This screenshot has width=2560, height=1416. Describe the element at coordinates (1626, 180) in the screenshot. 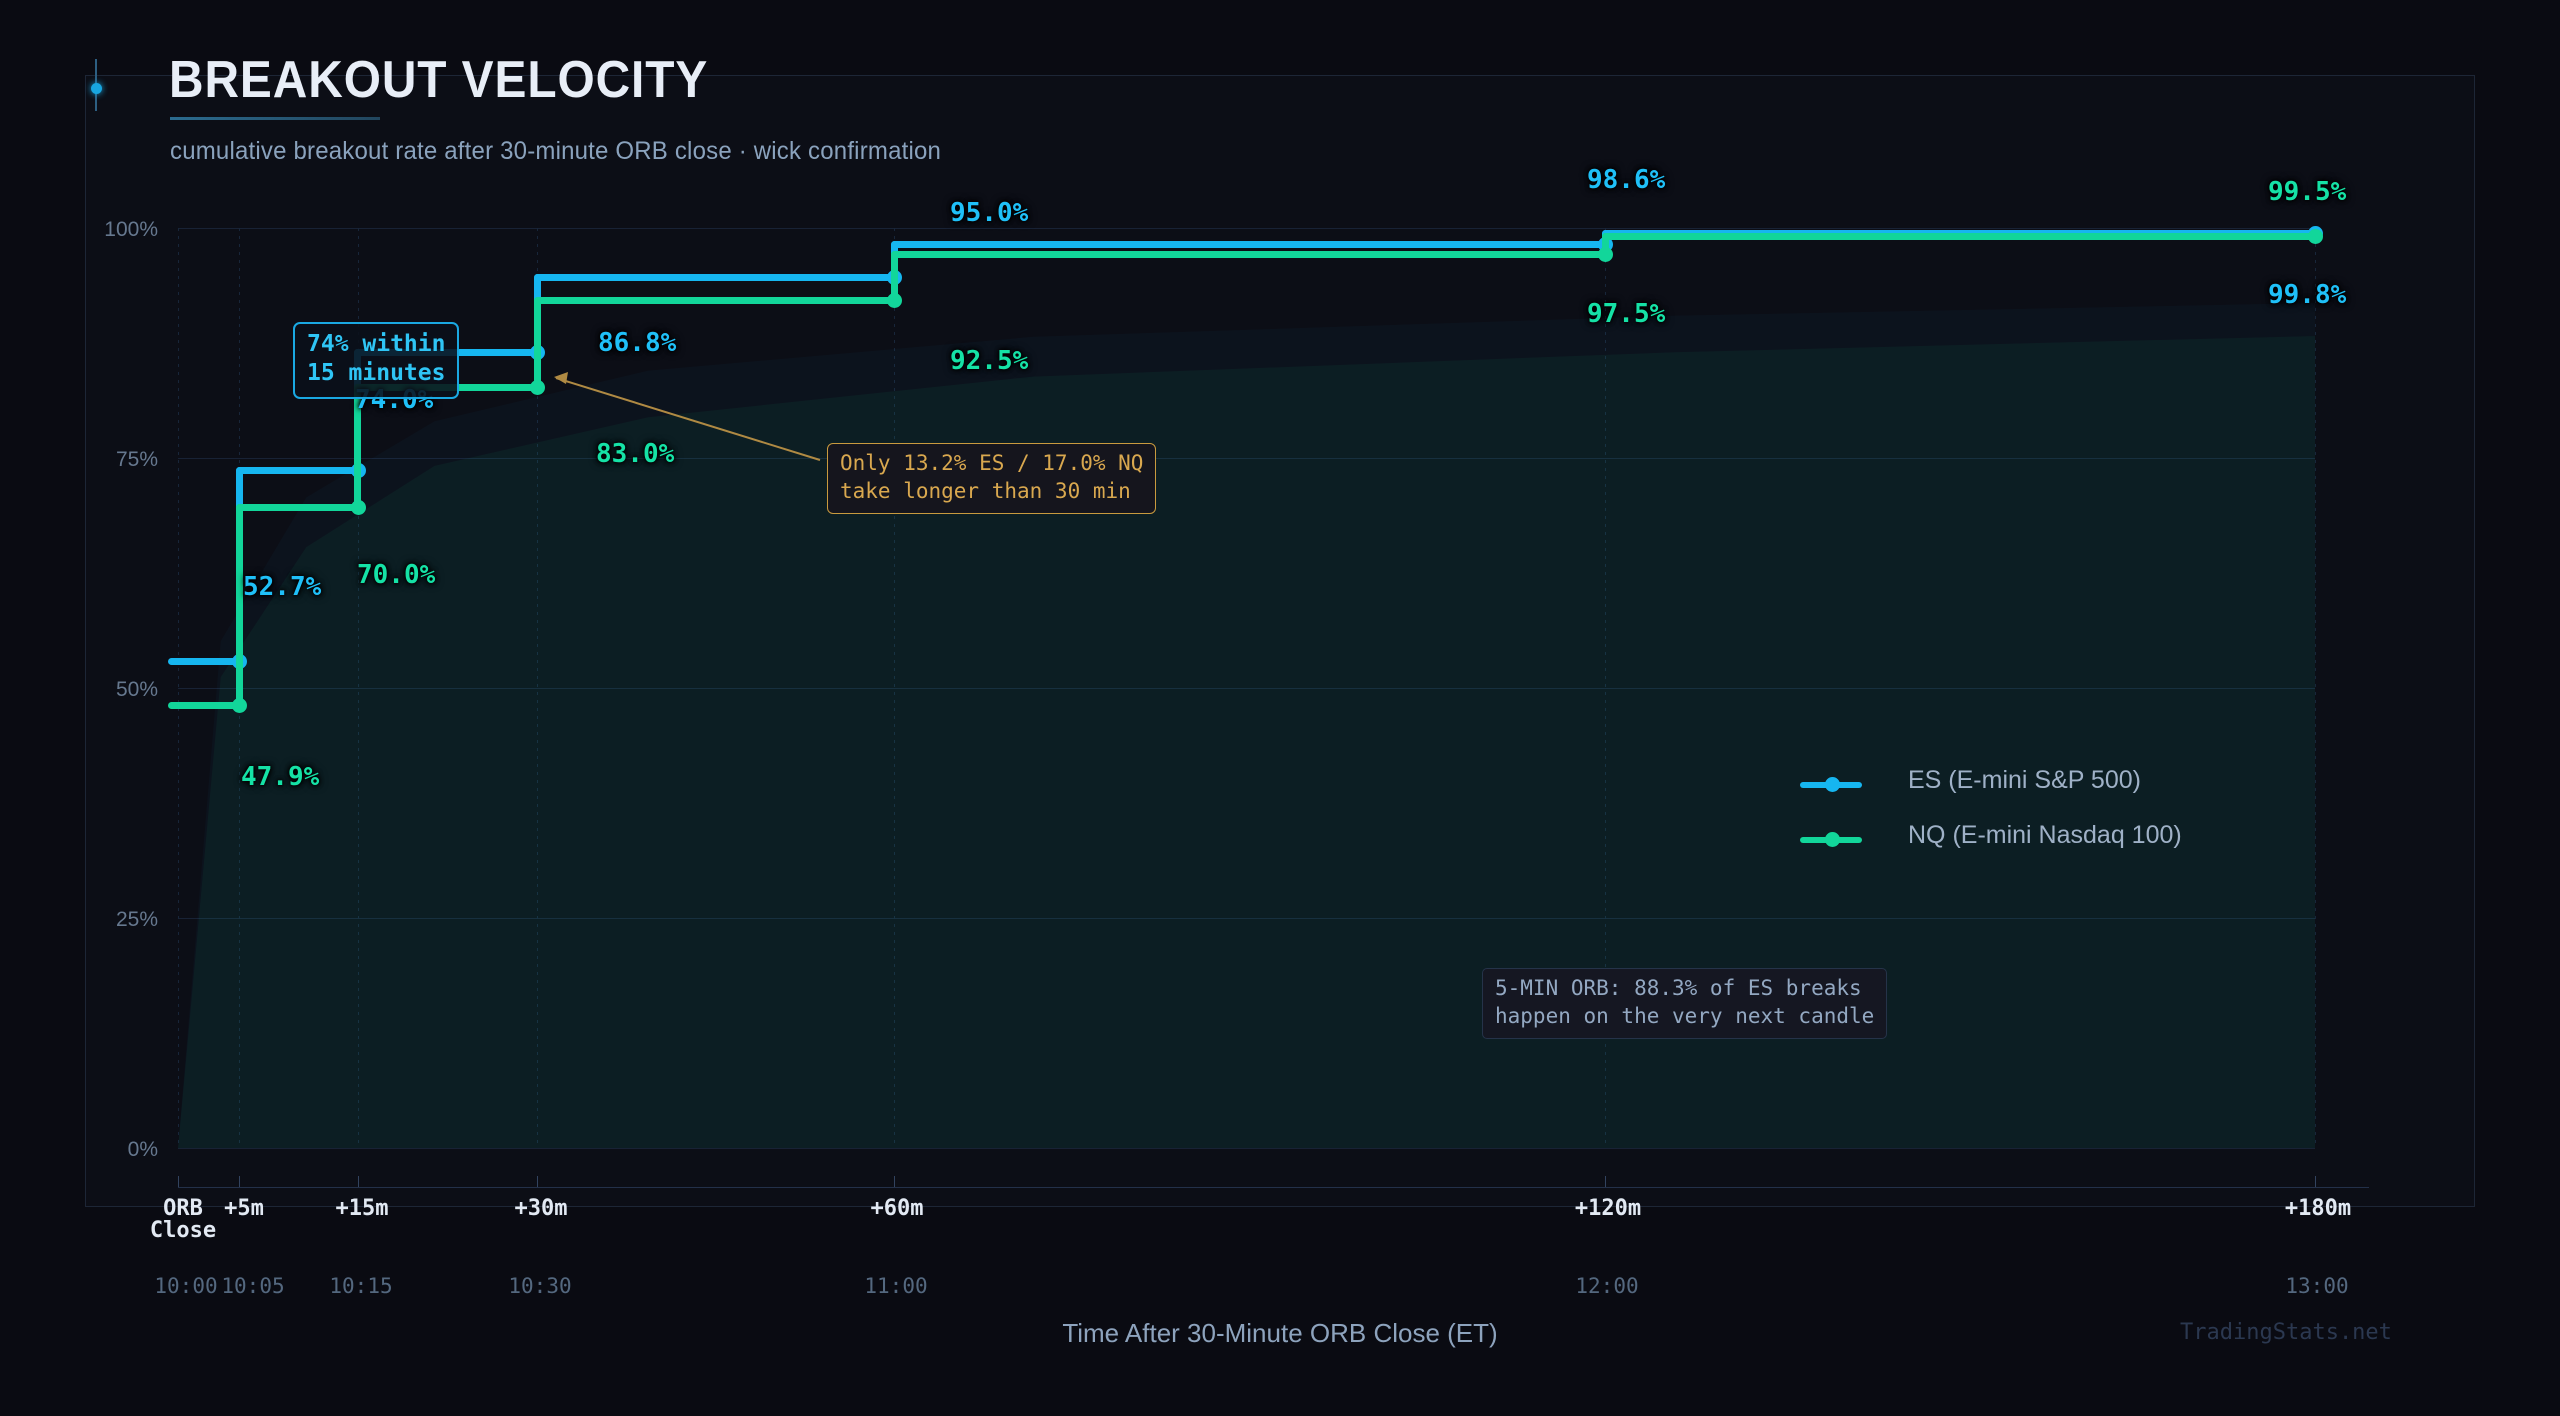

I see `es-value-label-120m: 98.6%` at that location.